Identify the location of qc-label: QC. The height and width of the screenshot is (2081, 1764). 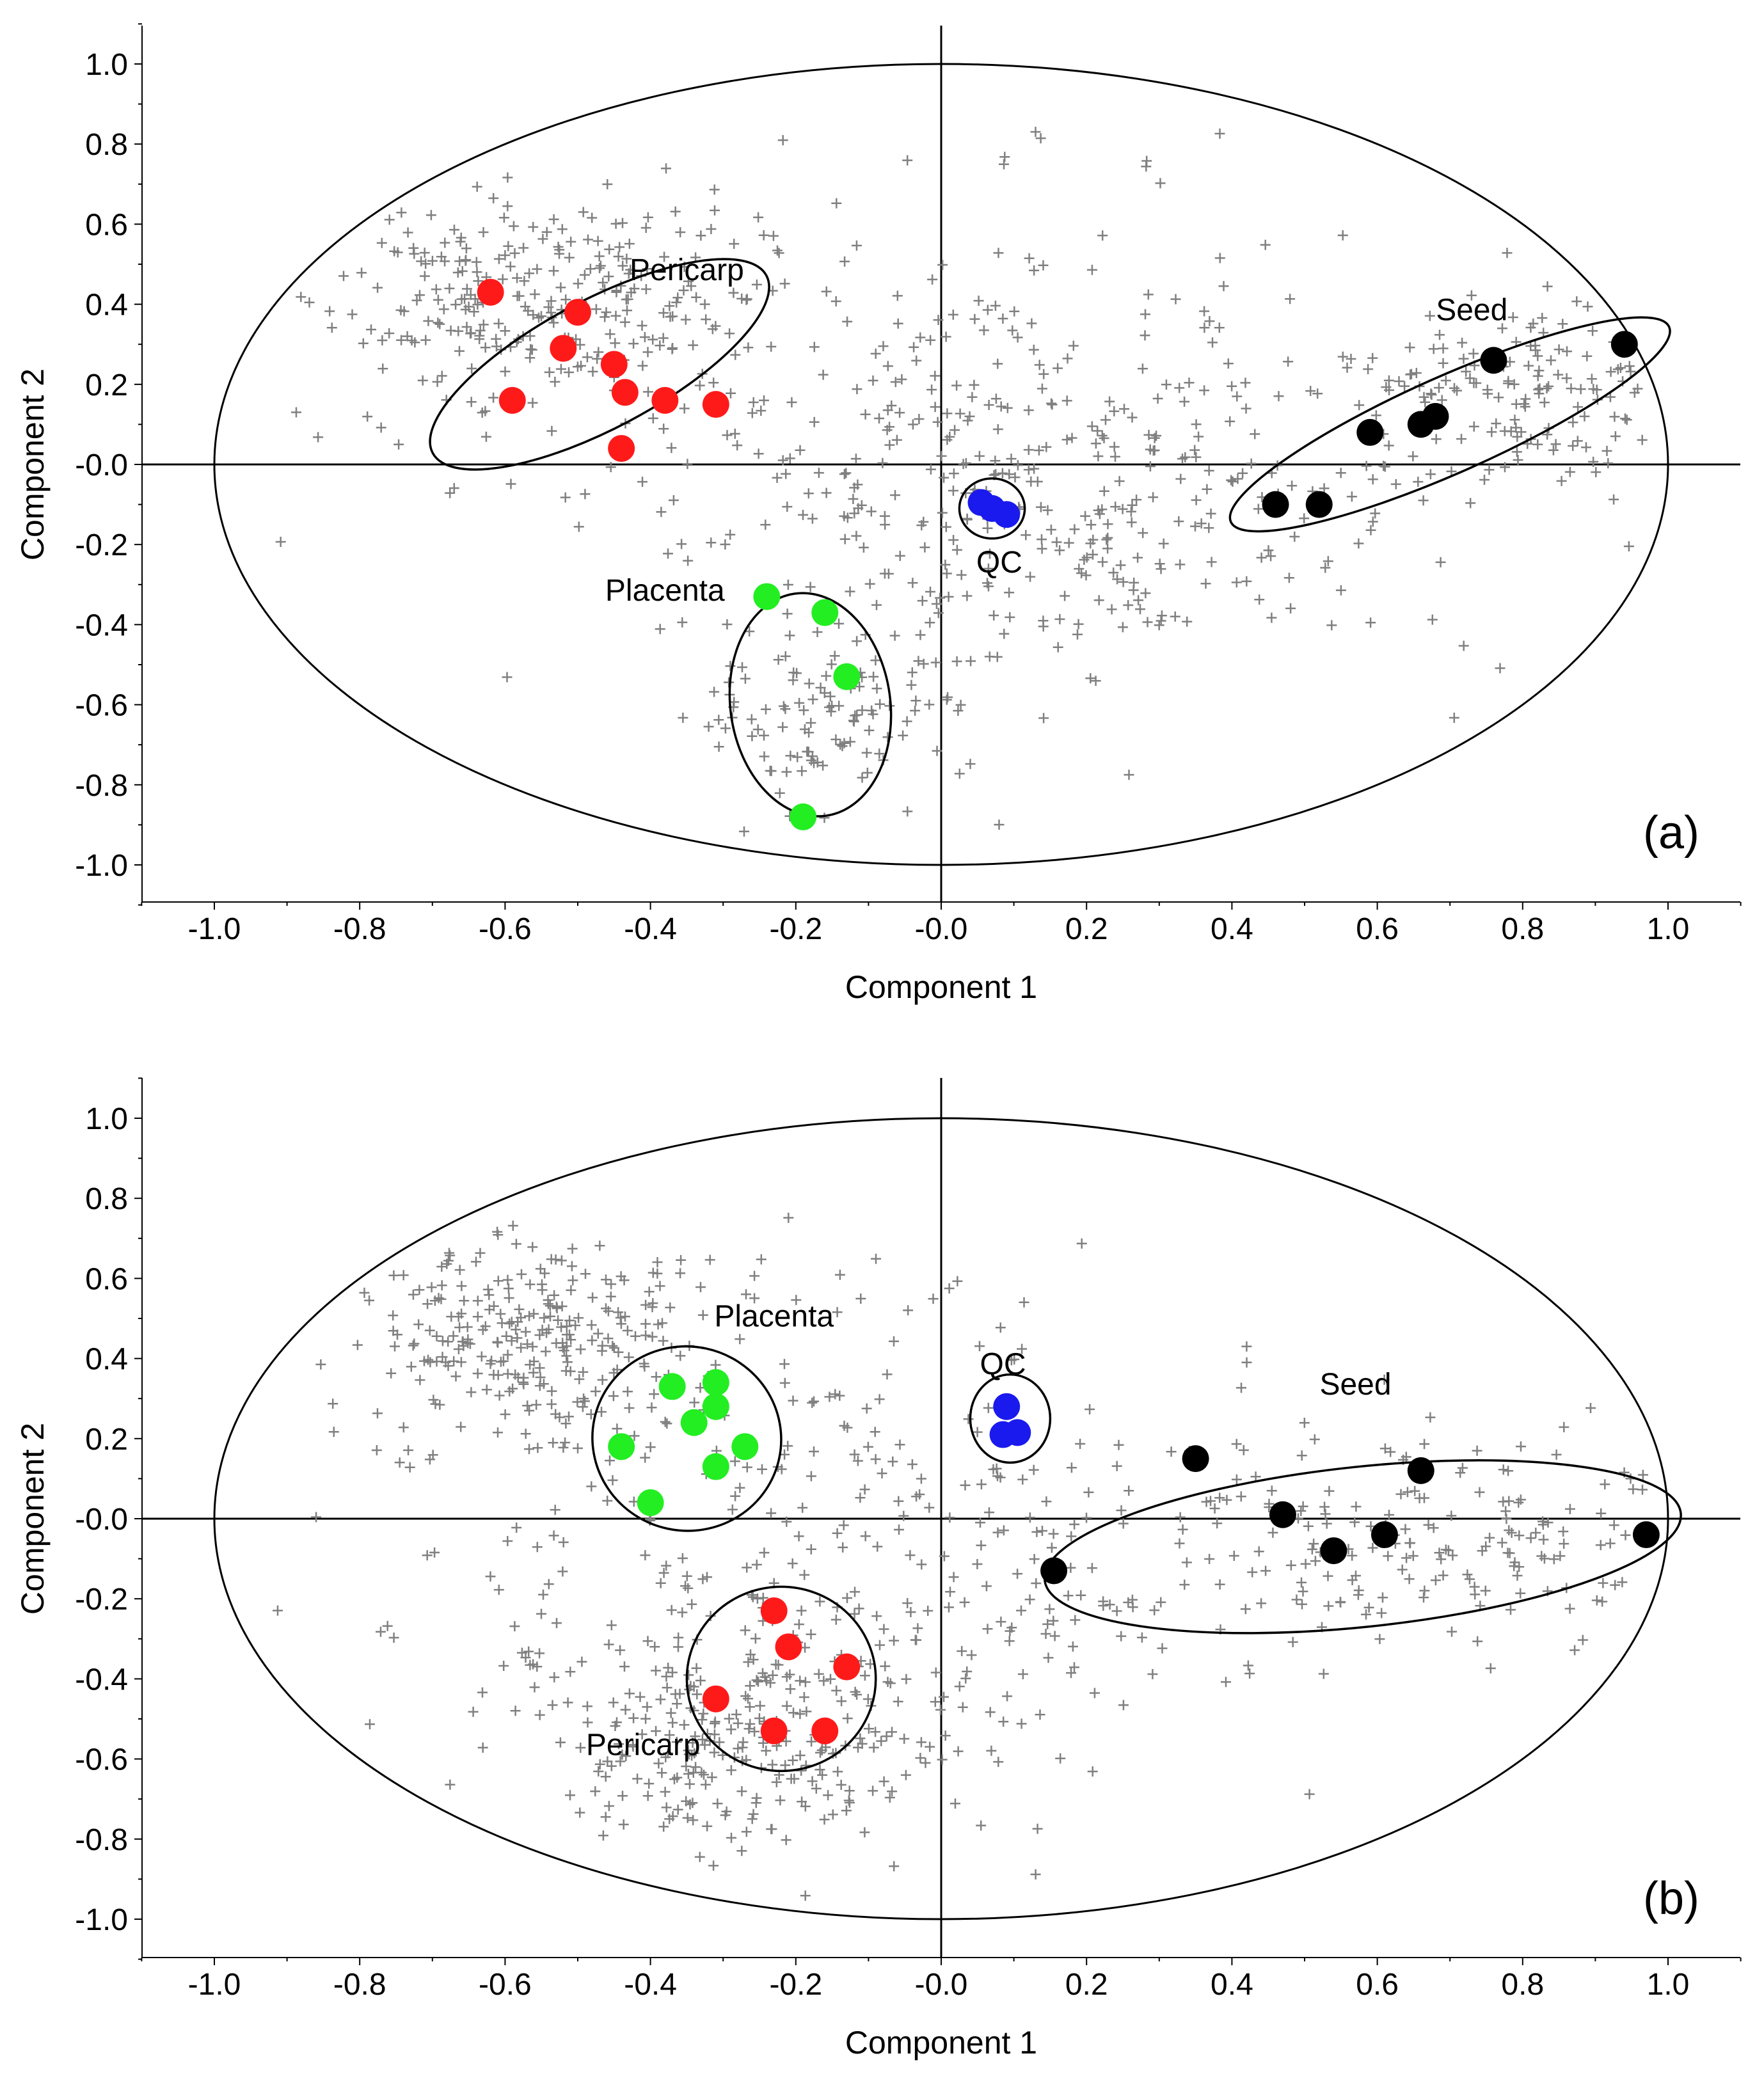
(1003, 1365).